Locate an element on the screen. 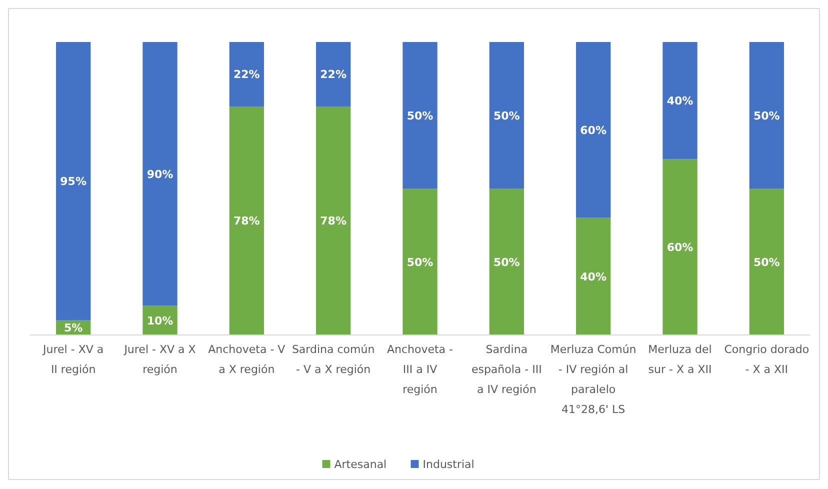 This screenshot has height=489, width=828. data-label: 95% is located at coordinates (73, 181).